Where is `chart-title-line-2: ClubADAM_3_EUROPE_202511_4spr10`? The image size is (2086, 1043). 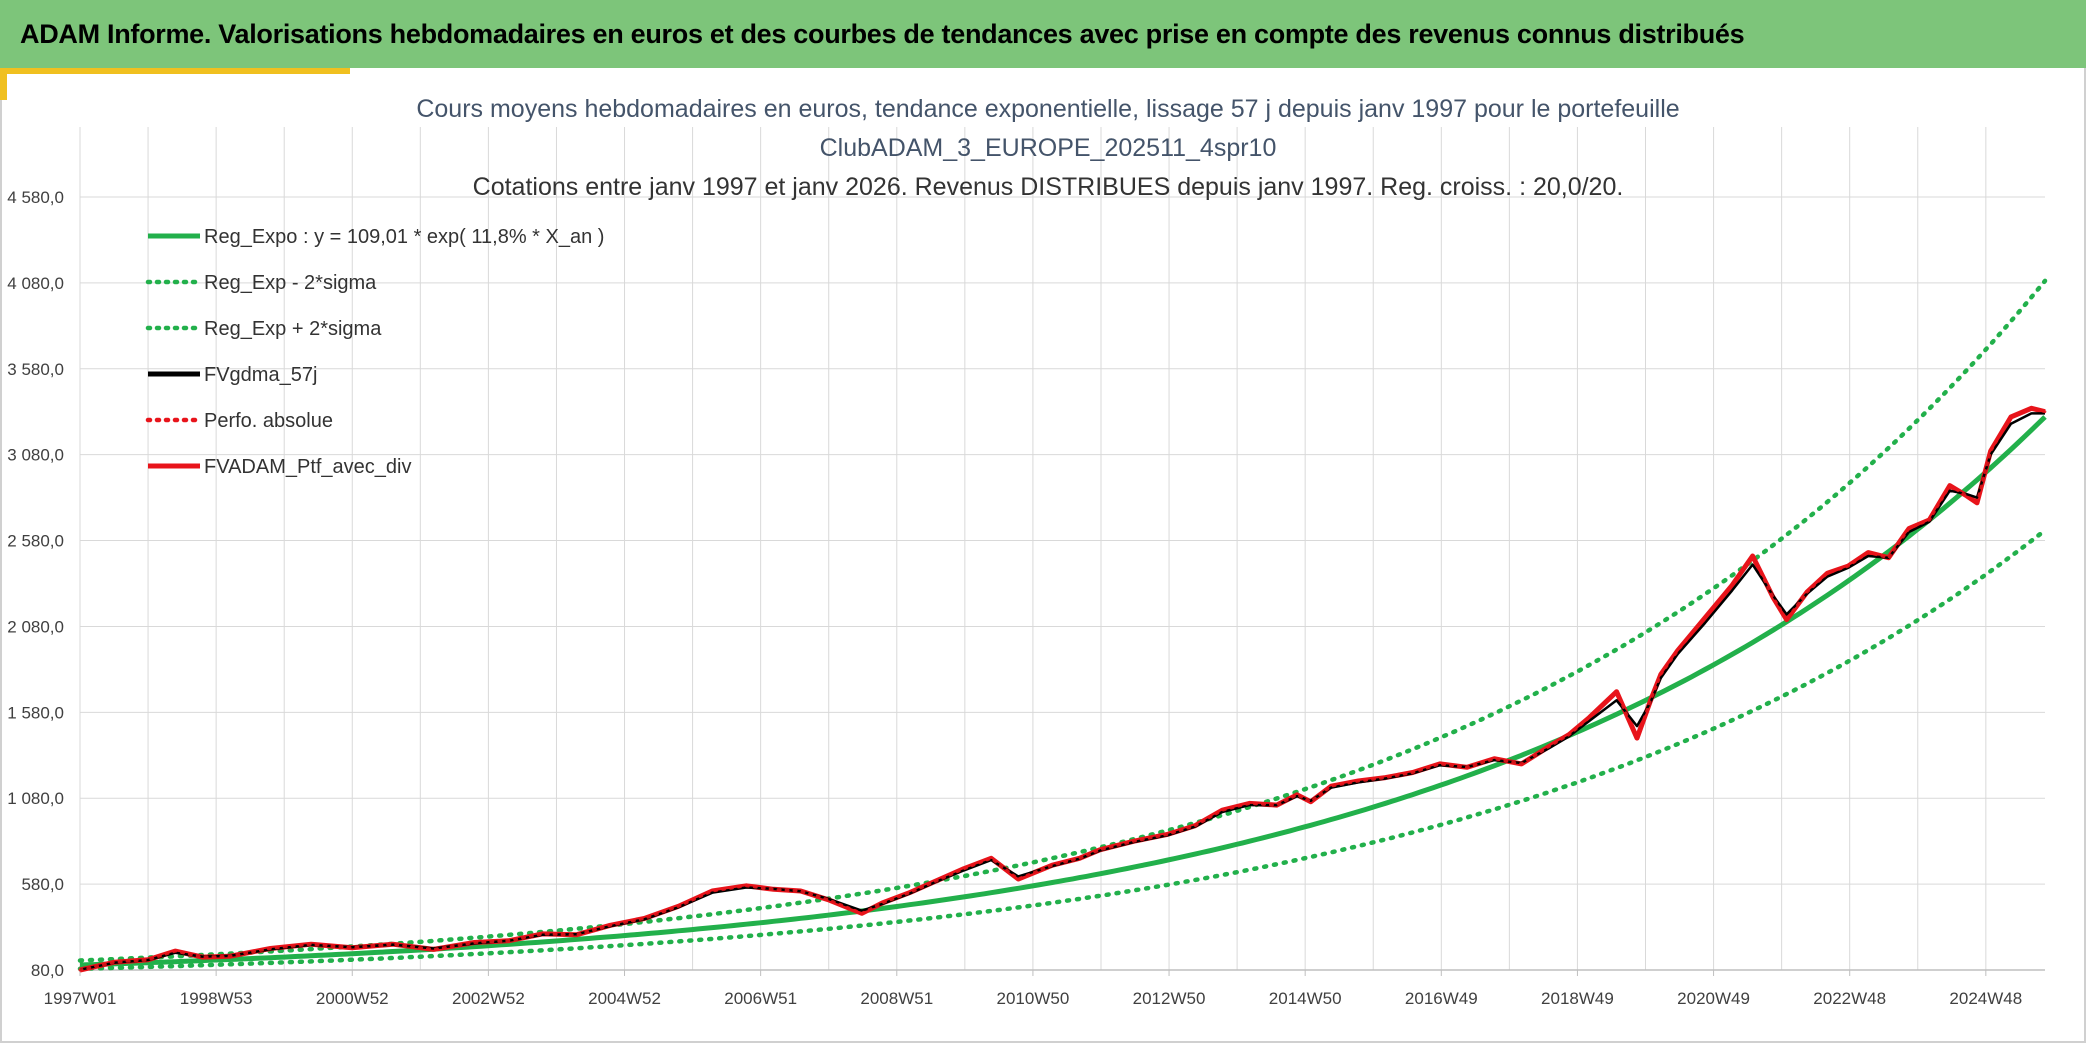 chart-title-line-2: ClubADAM_3_EUROPE_202511_4spr10 is located at coordinates (1048, 148).